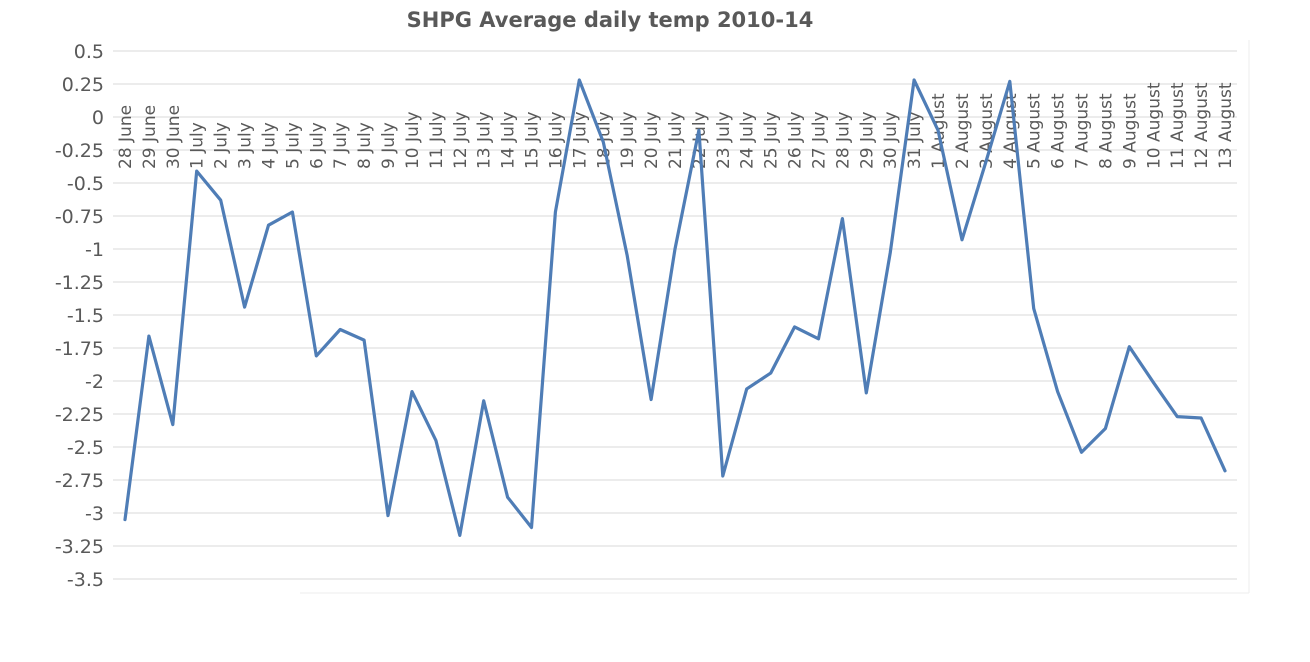 The image size is (1310, 662). Describe the element at coordinates (1083, 131) in the screenshot. I see `x-tick-label: 7 August` at that location.